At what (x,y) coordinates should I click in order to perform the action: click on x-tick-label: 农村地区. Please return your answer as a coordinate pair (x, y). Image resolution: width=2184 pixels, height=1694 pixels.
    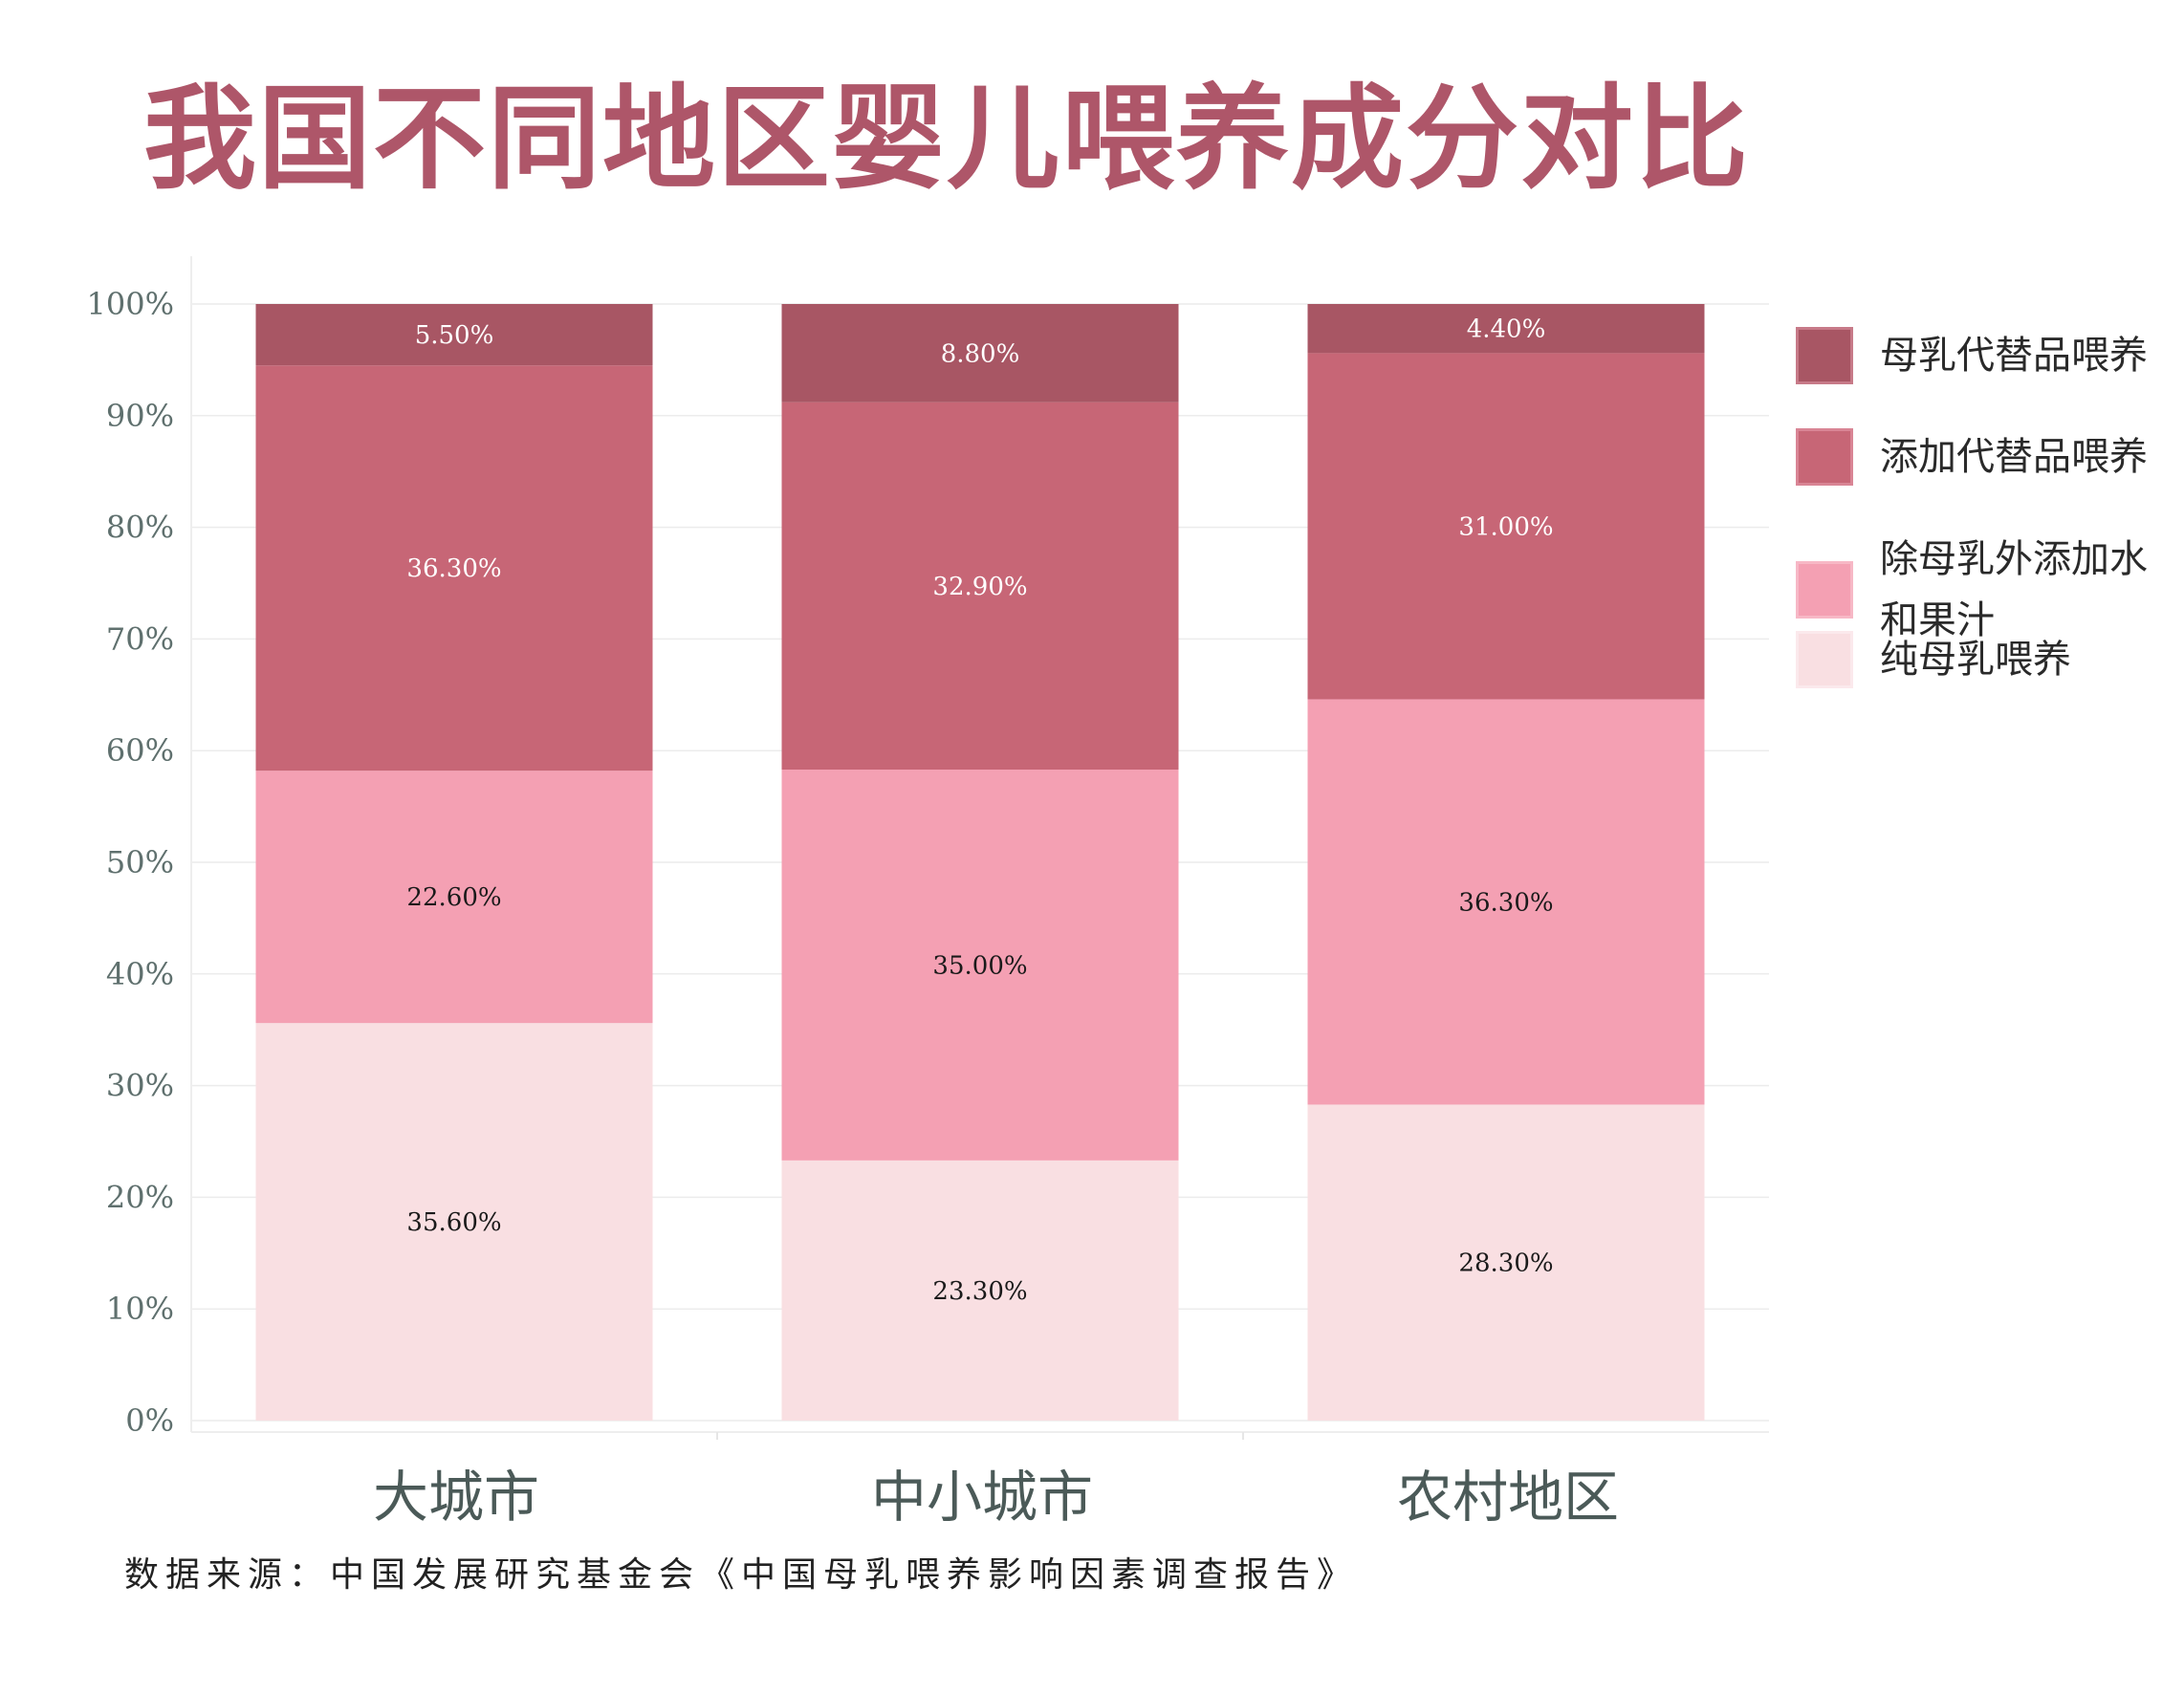
    Looking at the image, I should click on (1508, 1497).